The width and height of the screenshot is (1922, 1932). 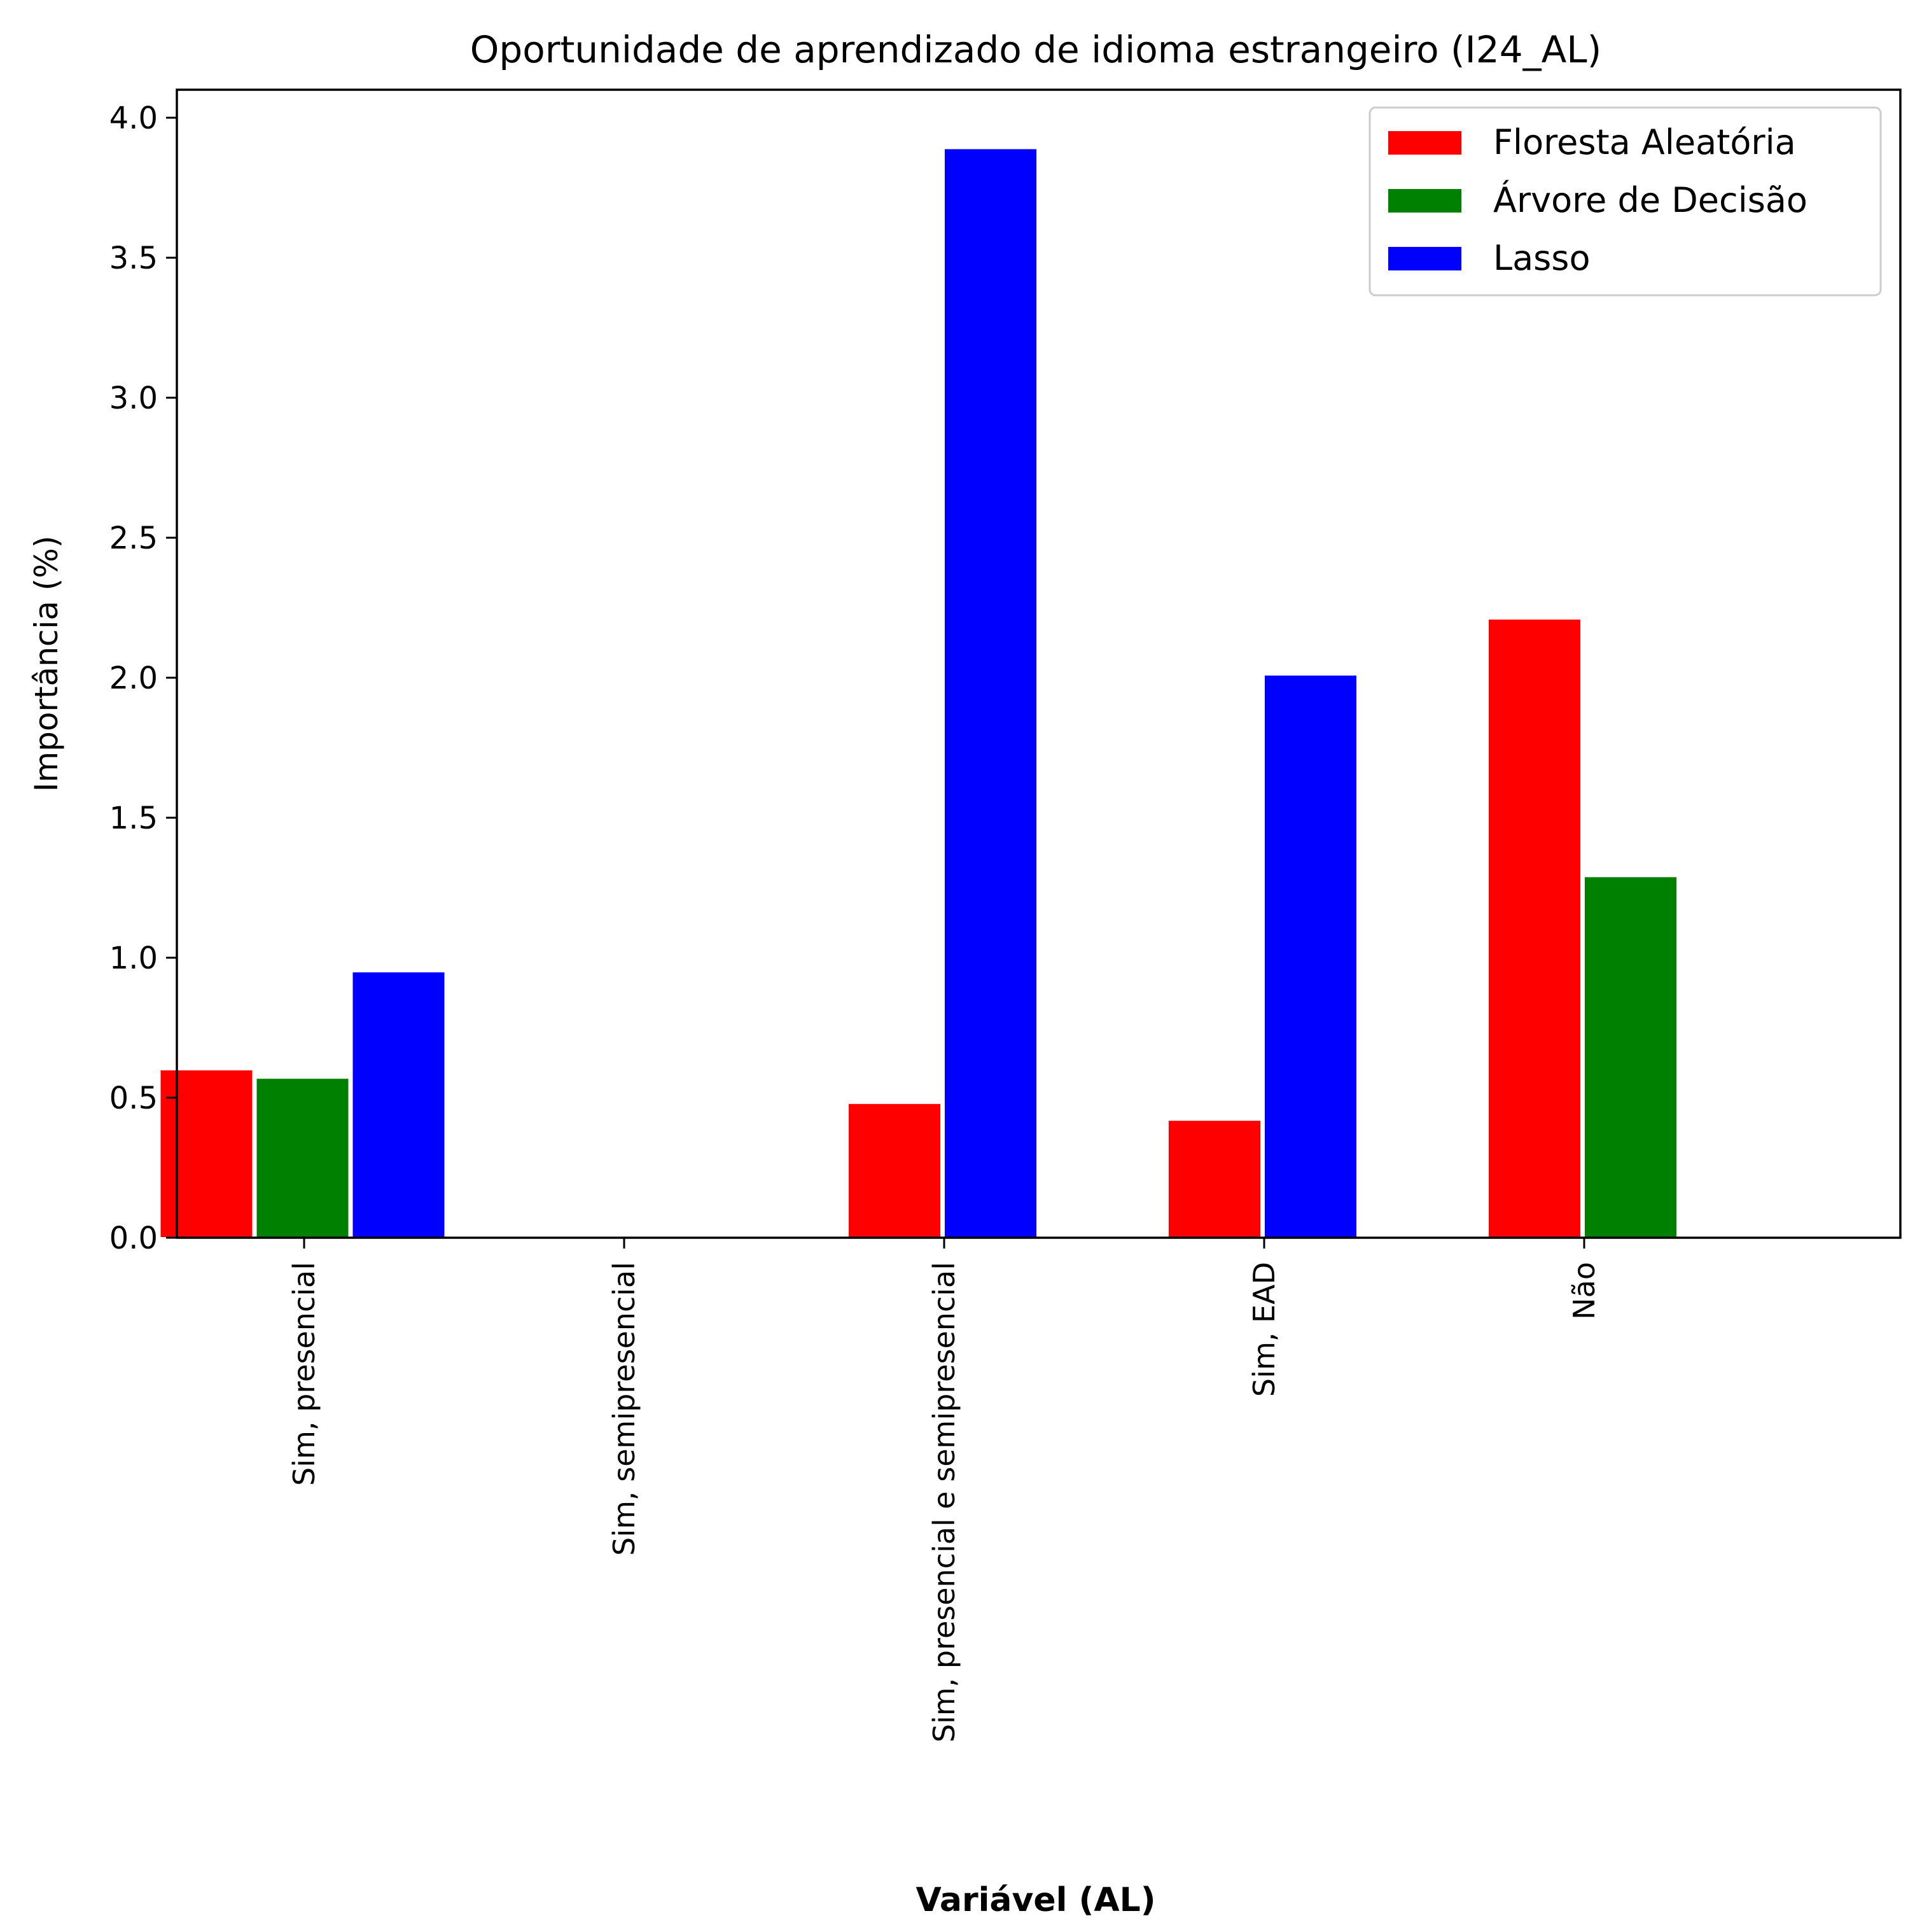 What do you see at coordinates (133, 538) in the screenshot?
I see `y-tick-label: 2.5` at bounding box center [133, 538].